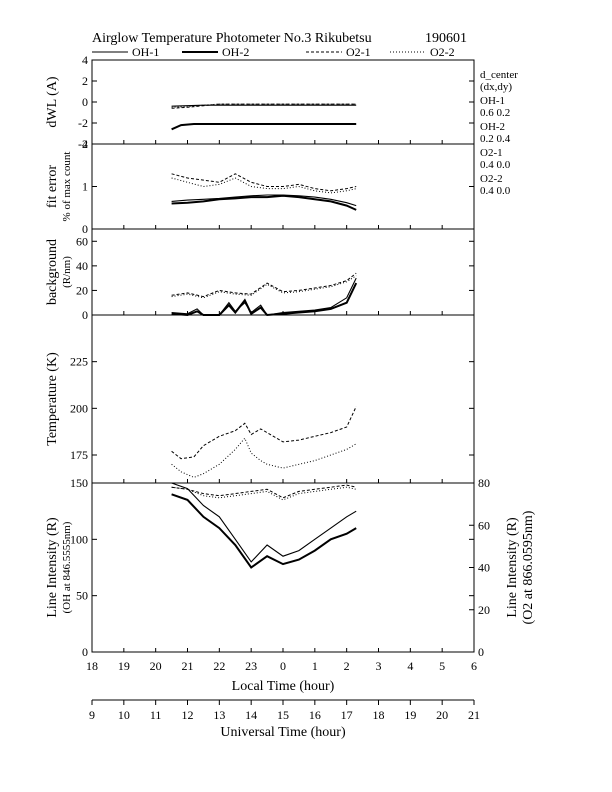  I want to click on local-time-tick-label: 18, so click(92, 666).